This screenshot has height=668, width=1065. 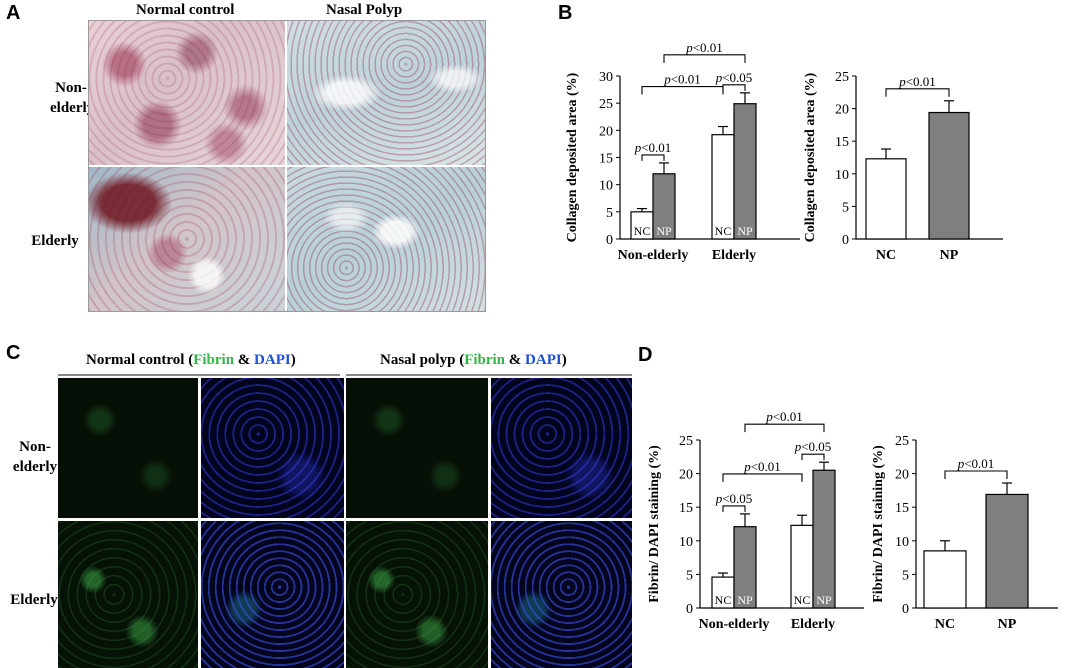 What do you see at coordinates (917, 92) in the screenshot?
I see `chart-b2-sig-bracket` at bounding box center [917, 92].